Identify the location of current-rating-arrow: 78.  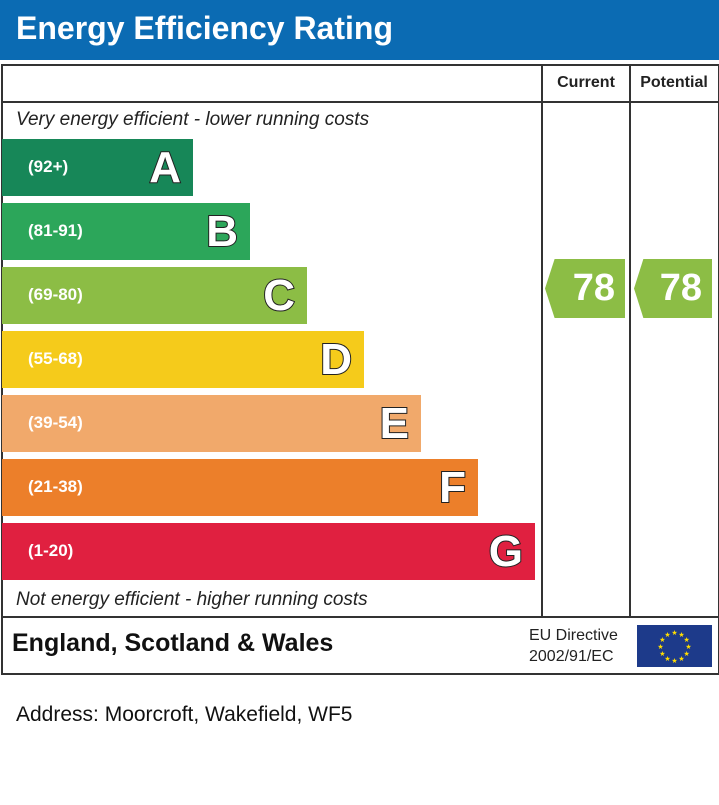
(585, 288).